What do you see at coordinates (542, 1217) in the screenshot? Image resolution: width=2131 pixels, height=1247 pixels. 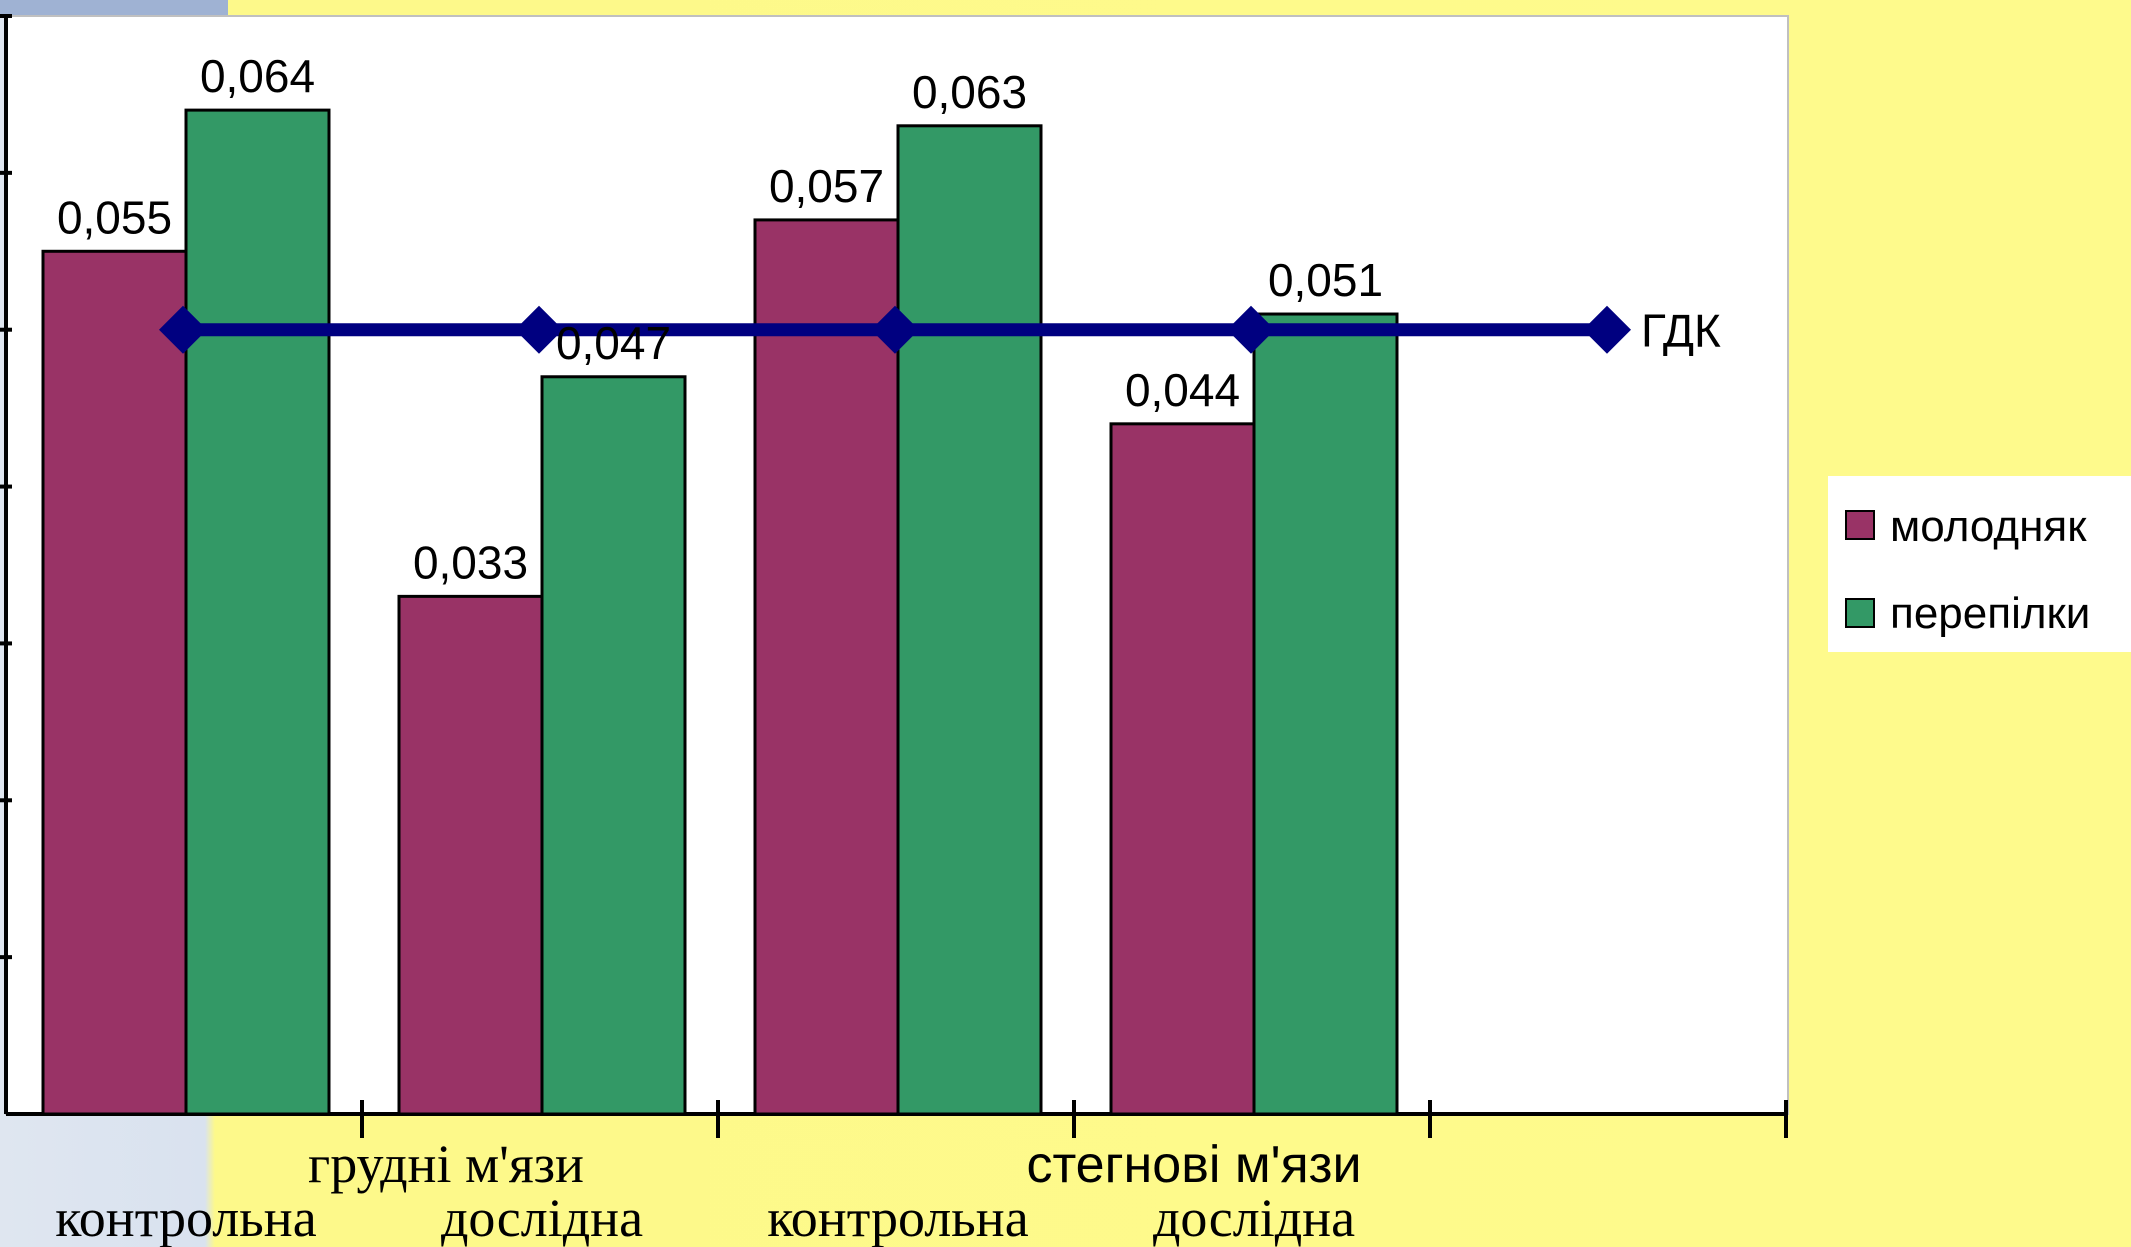 I see `x-label-2: дослідна` at bounding box center [542, 1217].